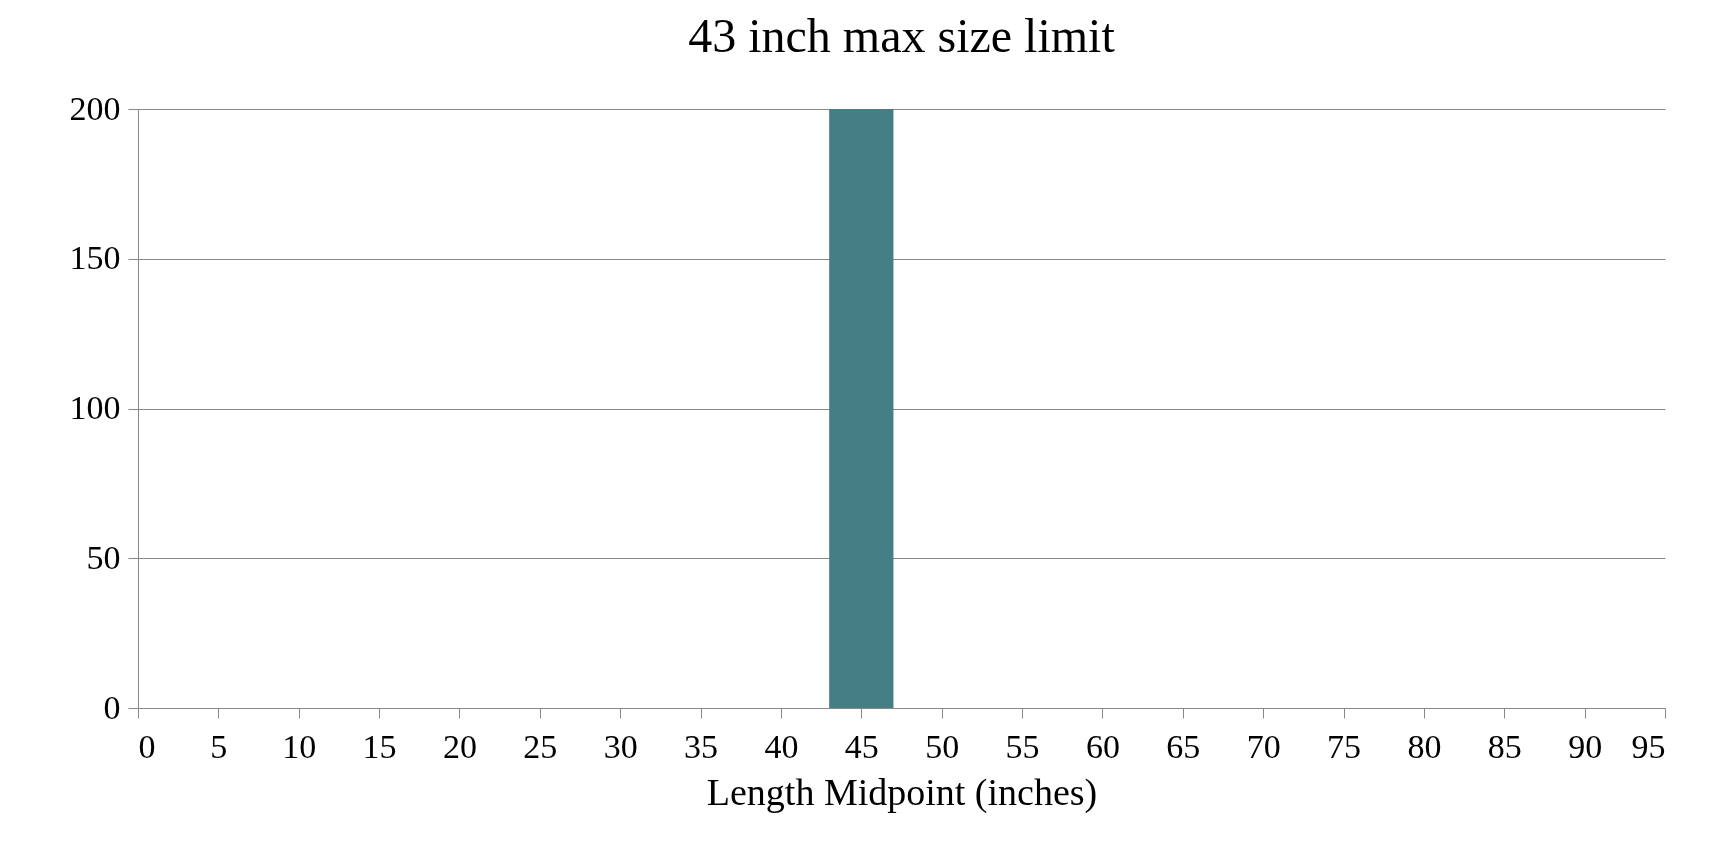  Describe the element at coordinates (379, 746) in the screenshot. I see `x-tick-label: 15` at that location.